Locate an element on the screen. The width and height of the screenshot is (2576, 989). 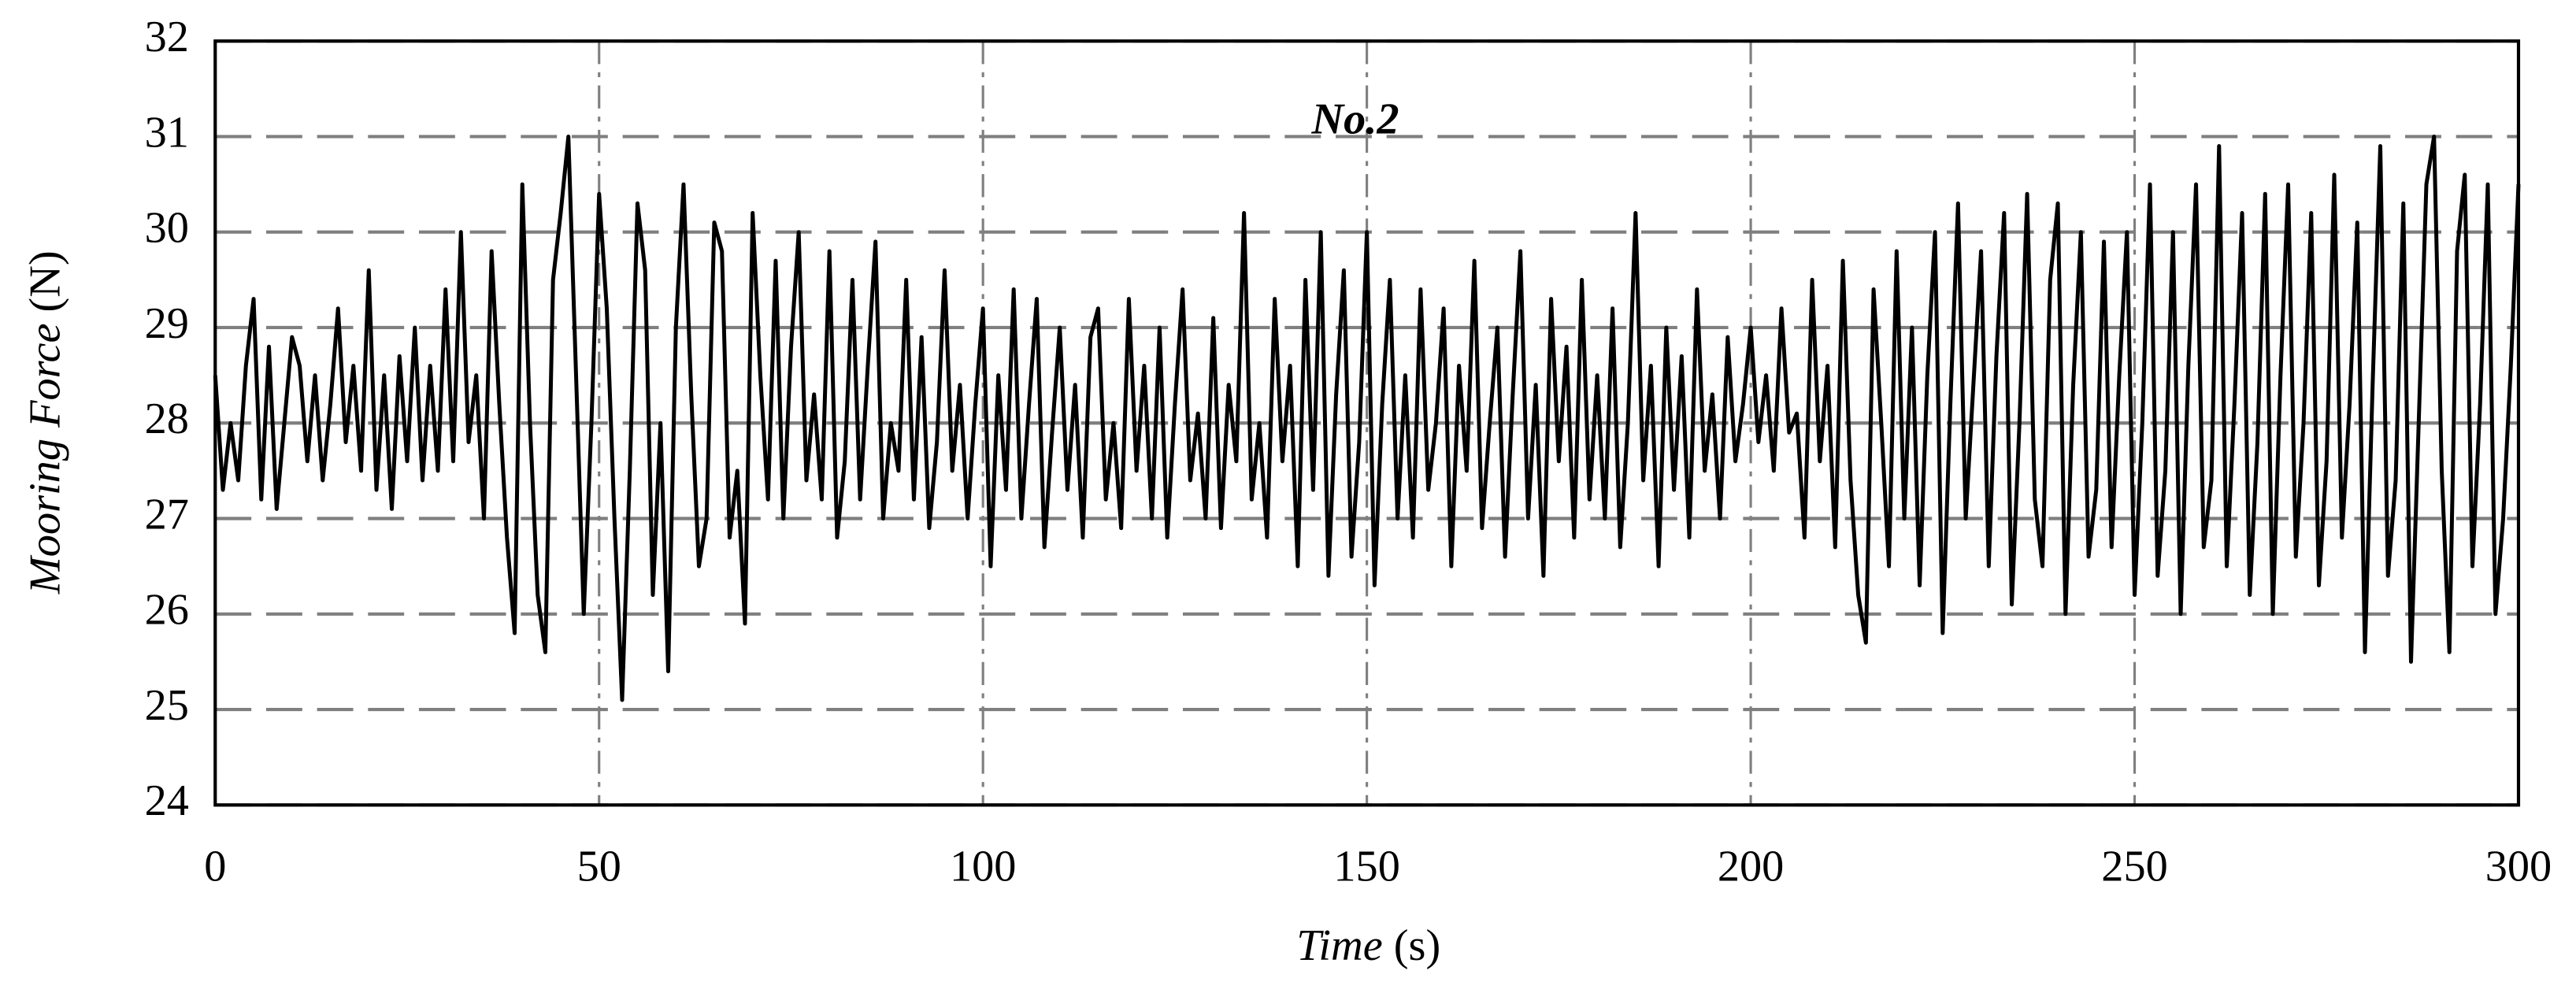
y-tick-label: 28 is located at coordinates (167, 418).